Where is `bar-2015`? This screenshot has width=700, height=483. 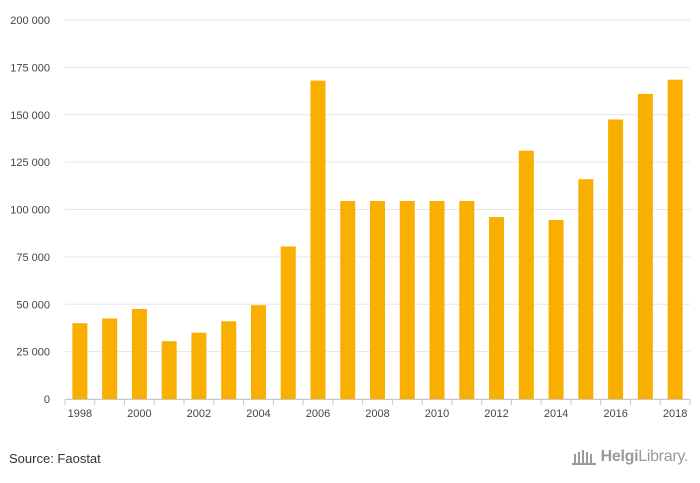
bar-2015 is located at coordinates (586, 289).